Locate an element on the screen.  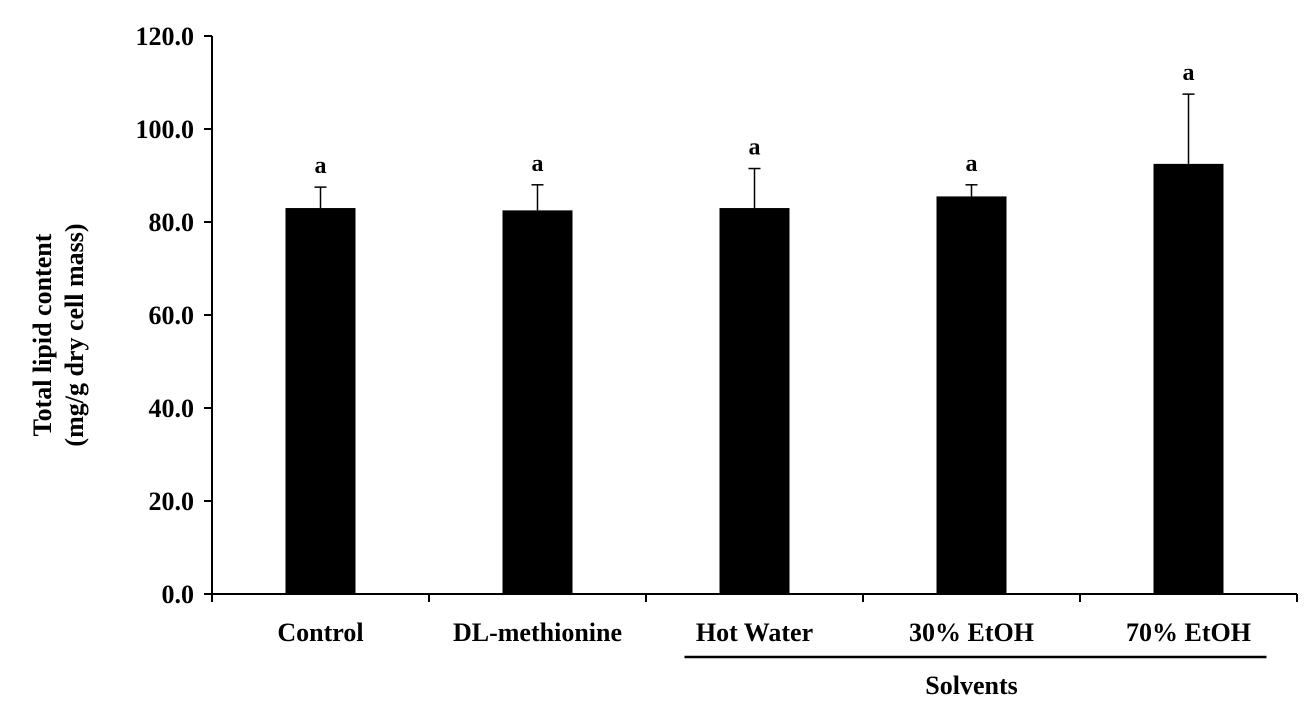
x-category-label: Hot Water is located at coordinates (754, 632).